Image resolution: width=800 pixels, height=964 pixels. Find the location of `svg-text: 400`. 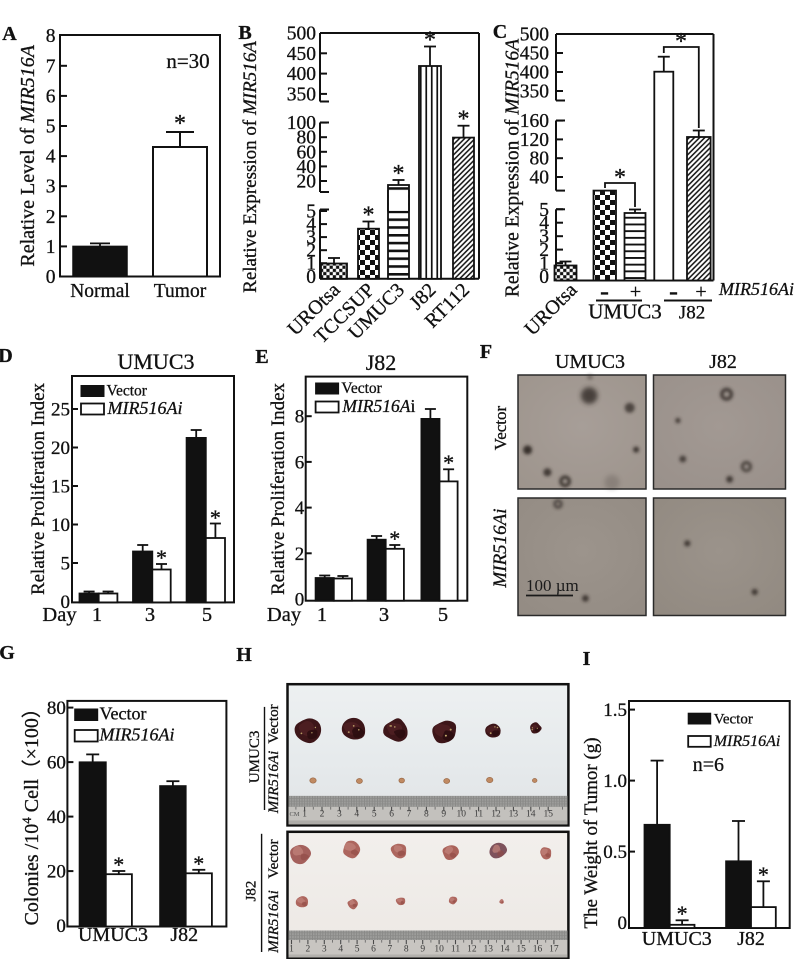

svg-text: 400 is located at coordinates (301, 74).